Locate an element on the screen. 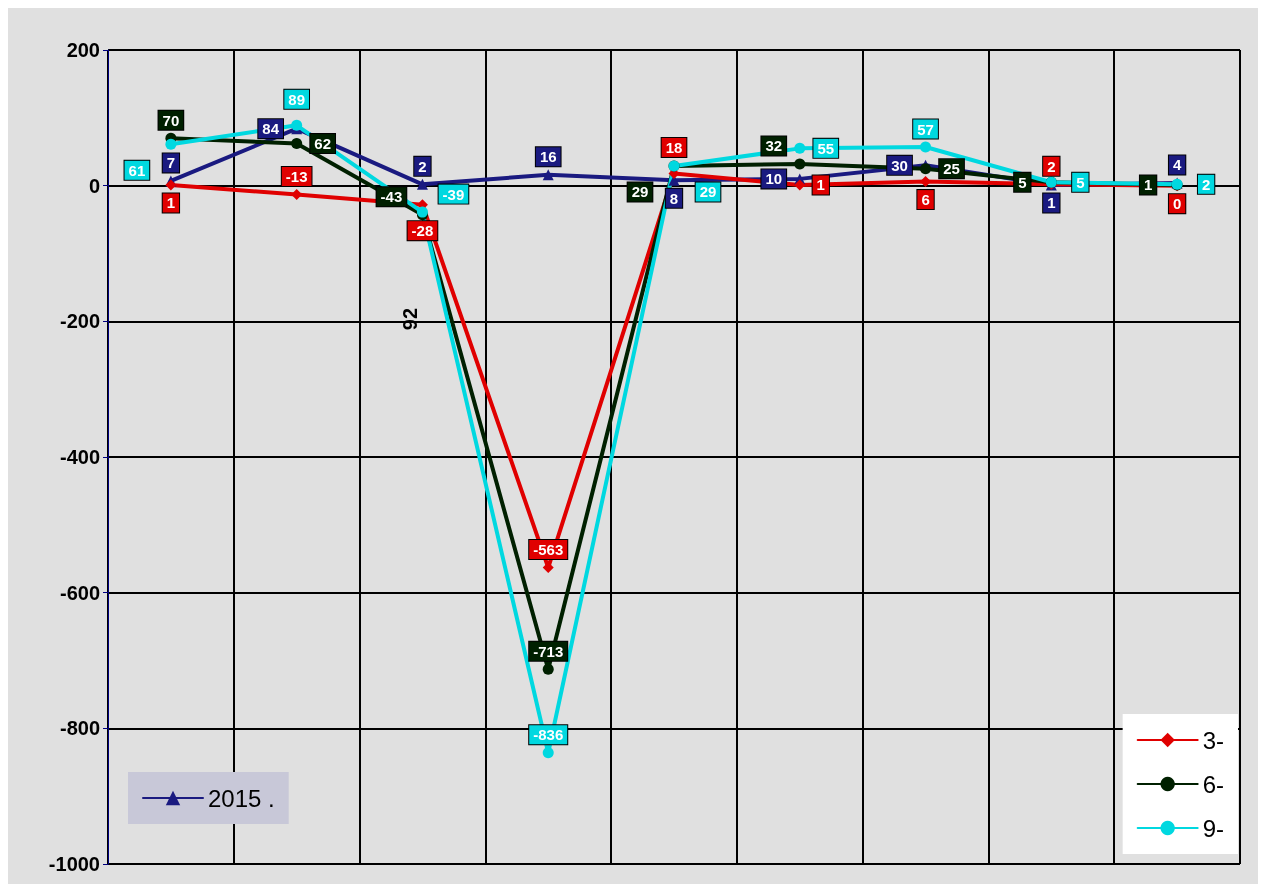 The width and height of the screenshot is (1269, 896). data-label: 62 is located at coordinates (323, 144).